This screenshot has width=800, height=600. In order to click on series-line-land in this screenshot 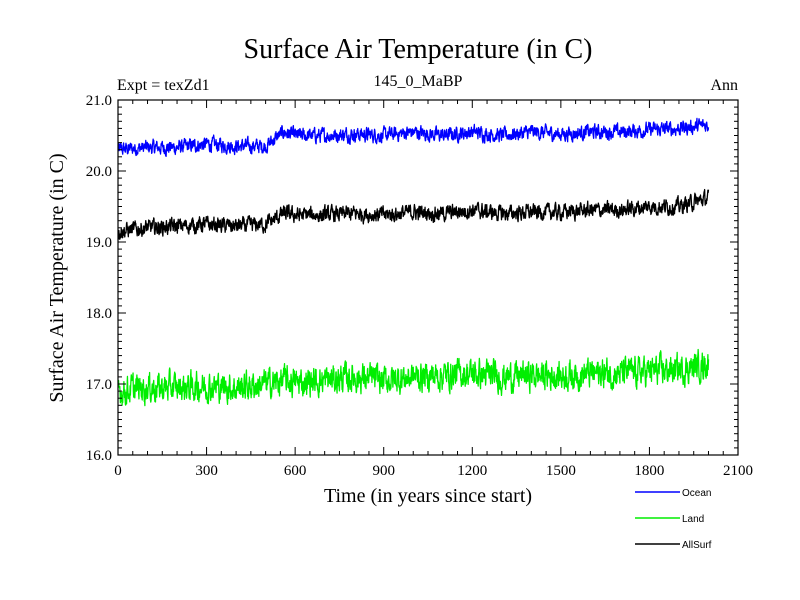, I will do `click(414, 377)`.